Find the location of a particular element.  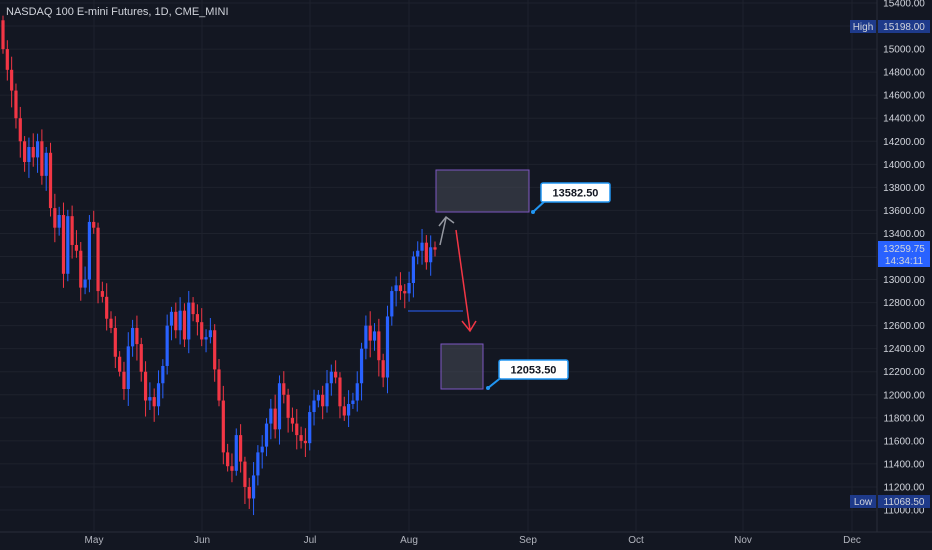

upper-callout-text: 13582.50 is located at coordinates (576, 194).